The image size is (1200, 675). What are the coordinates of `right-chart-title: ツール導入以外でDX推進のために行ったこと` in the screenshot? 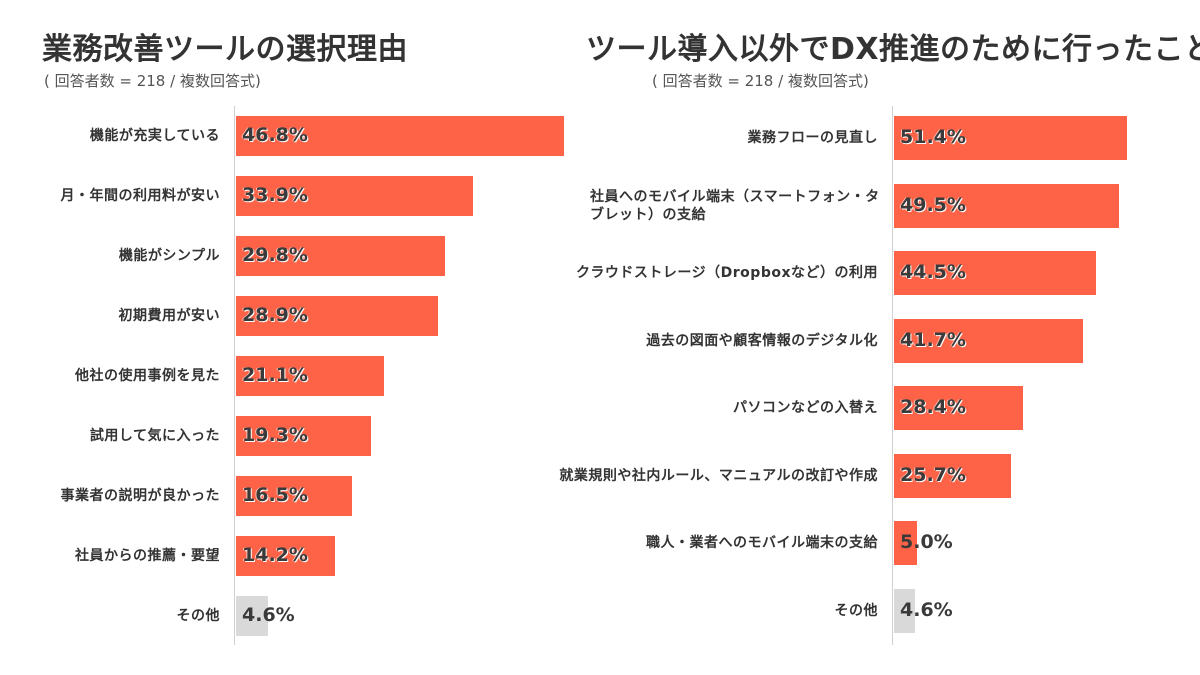 It's located at (893, 49).